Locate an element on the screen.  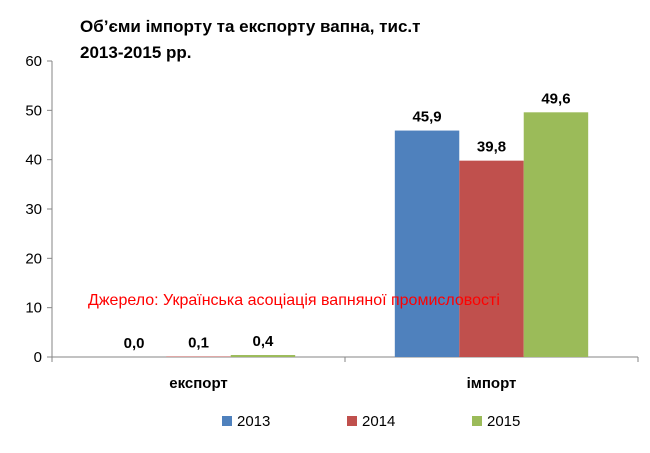
legend: 2013 2014 2015 is located at coordinates (371, 421).